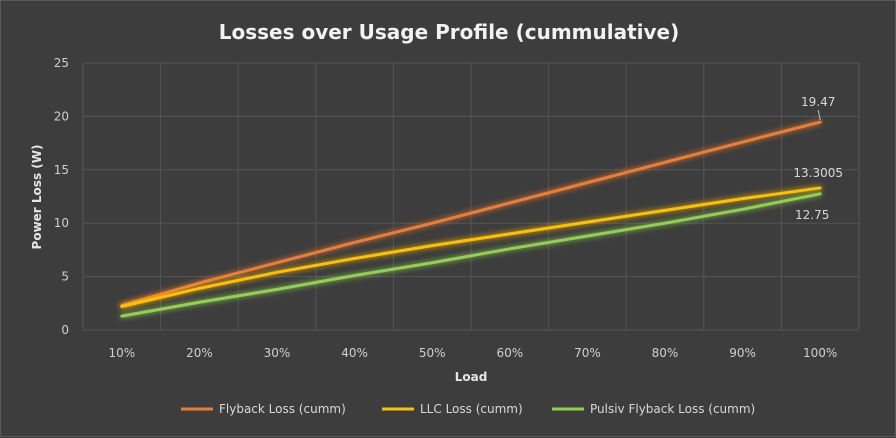 The width and height of the screenshot is (896, 438). I want to click on x-tick-label: 50%, so click(432, 353).